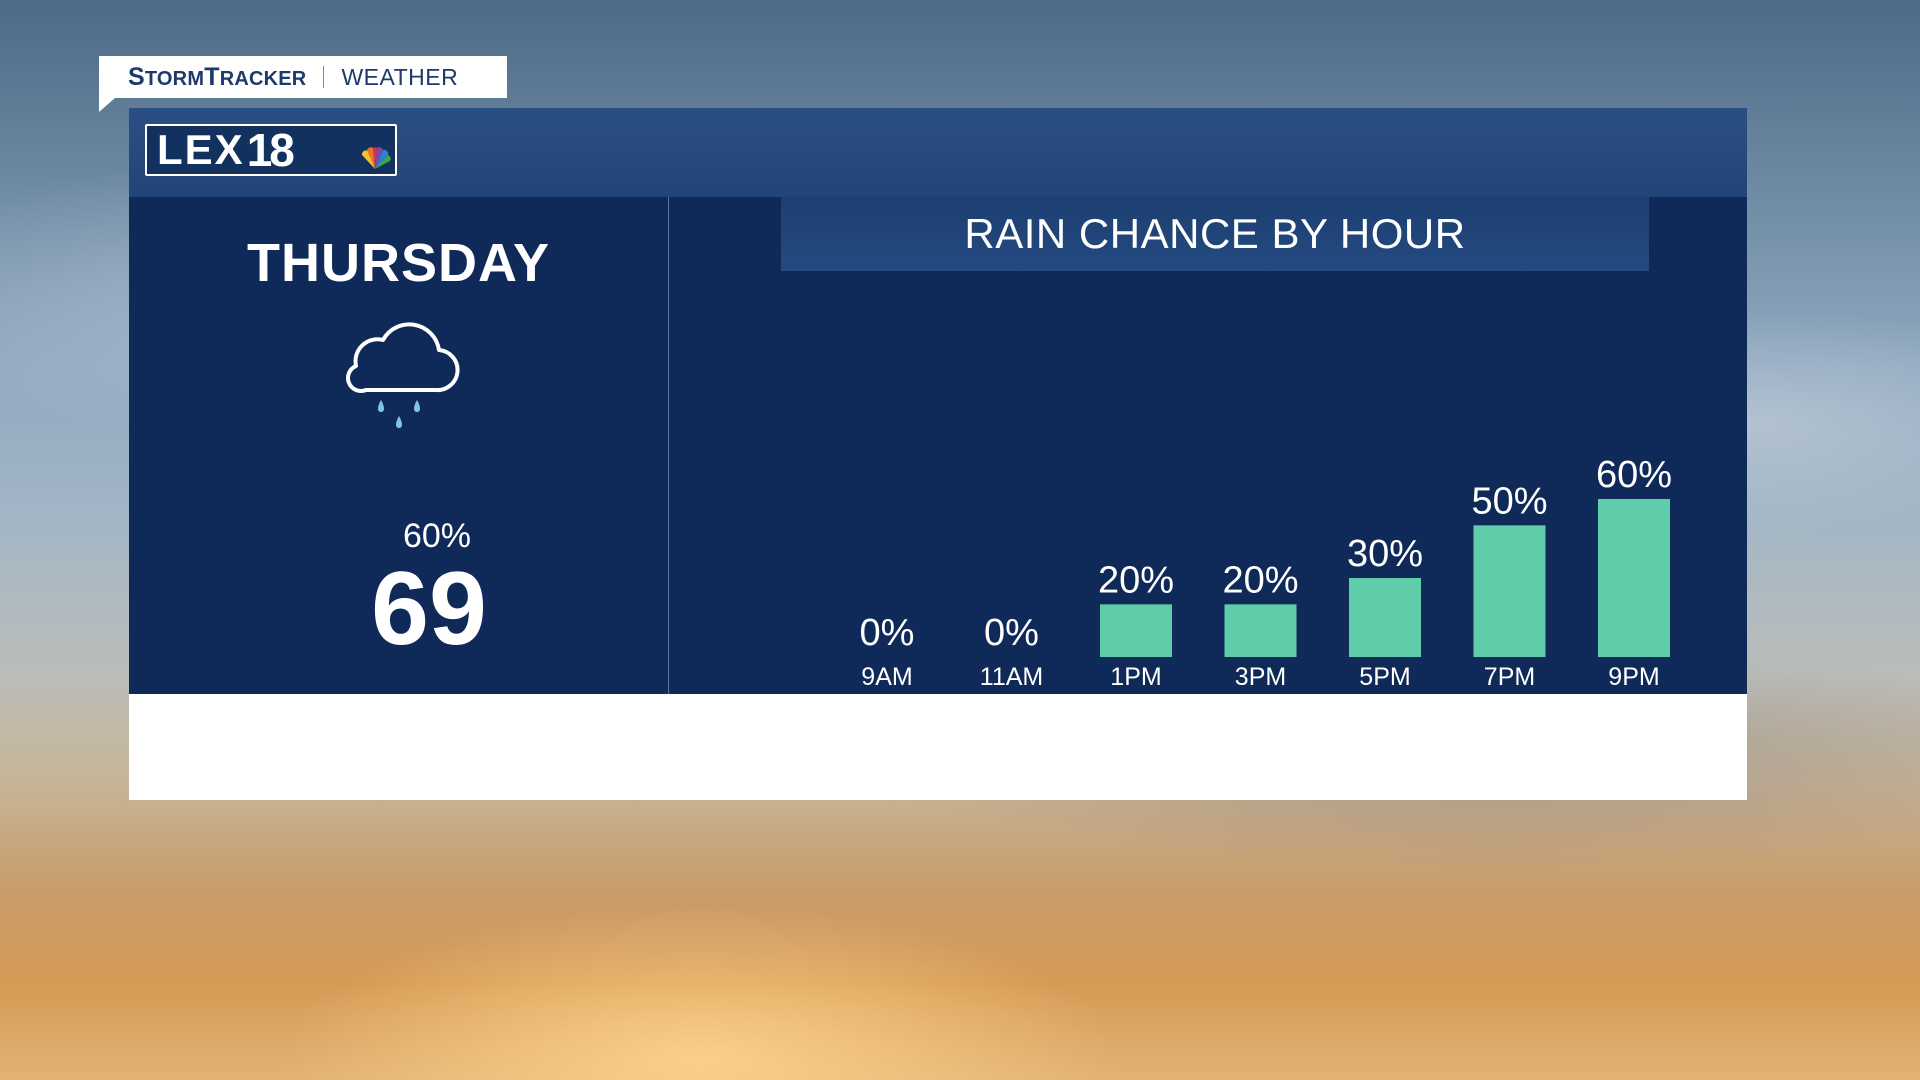  I want to click on bar-9pm, so click(1634, 578).